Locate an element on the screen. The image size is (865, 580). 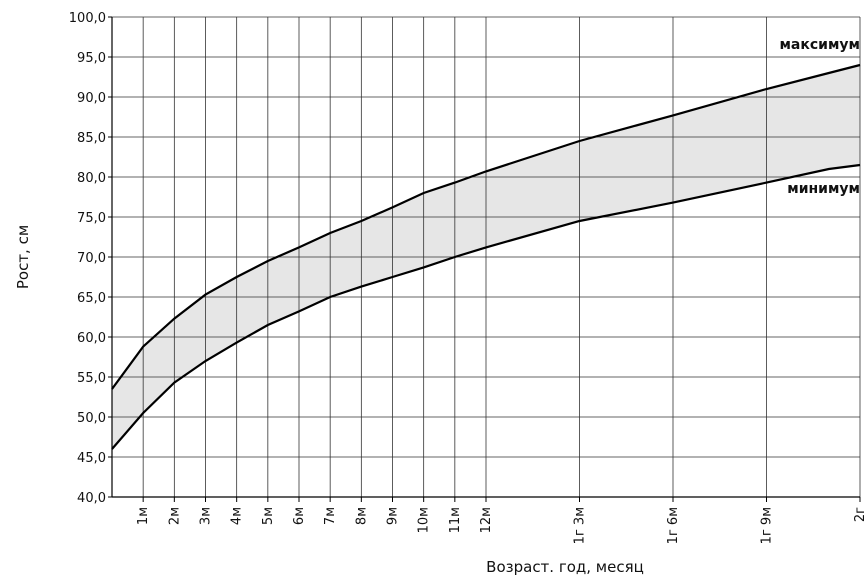
y-tick-label: 45,0 is located at coordinates (91, 458).